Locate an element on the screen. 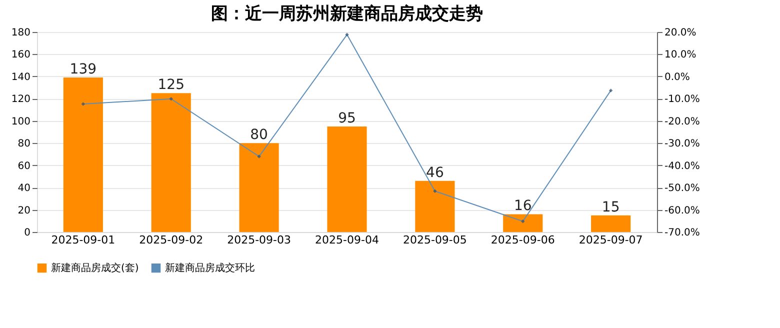  y2-tick-label: -20.0% is located at coordinates (682, 122).